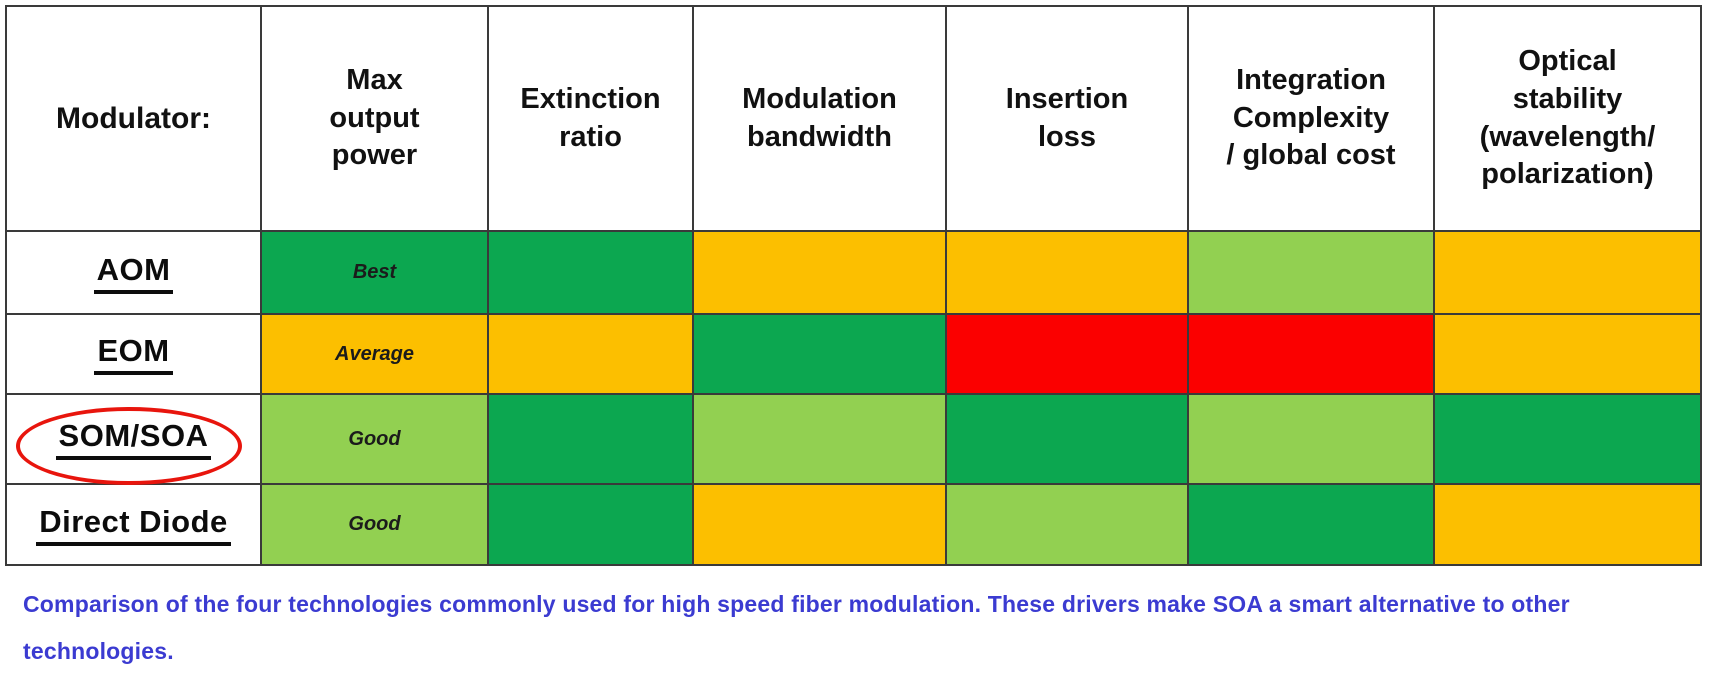  What do you see at coordinates (819, 272) in the screenshot?
I see `rating-cell-aom-modulation-bandwidth` at bounding box center [819, 272].